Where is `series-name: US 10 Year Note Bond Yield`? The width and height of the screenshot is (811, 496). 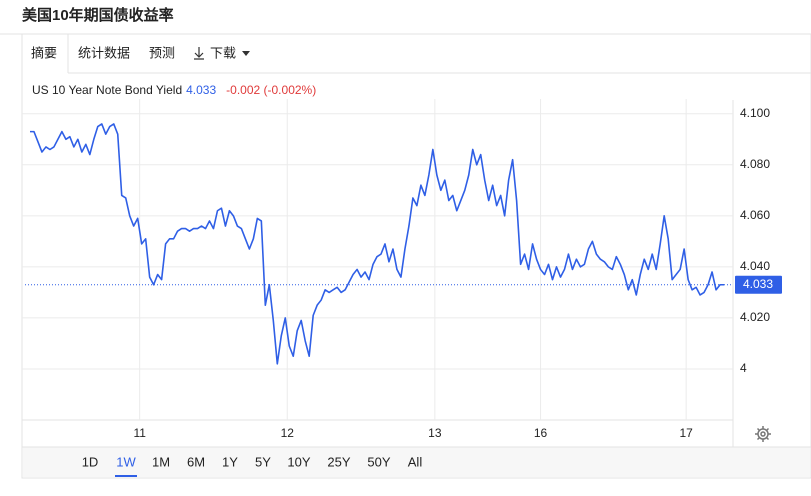 series-name: US 10 Year Note Bond Yield is located at coordinates (107, 90).